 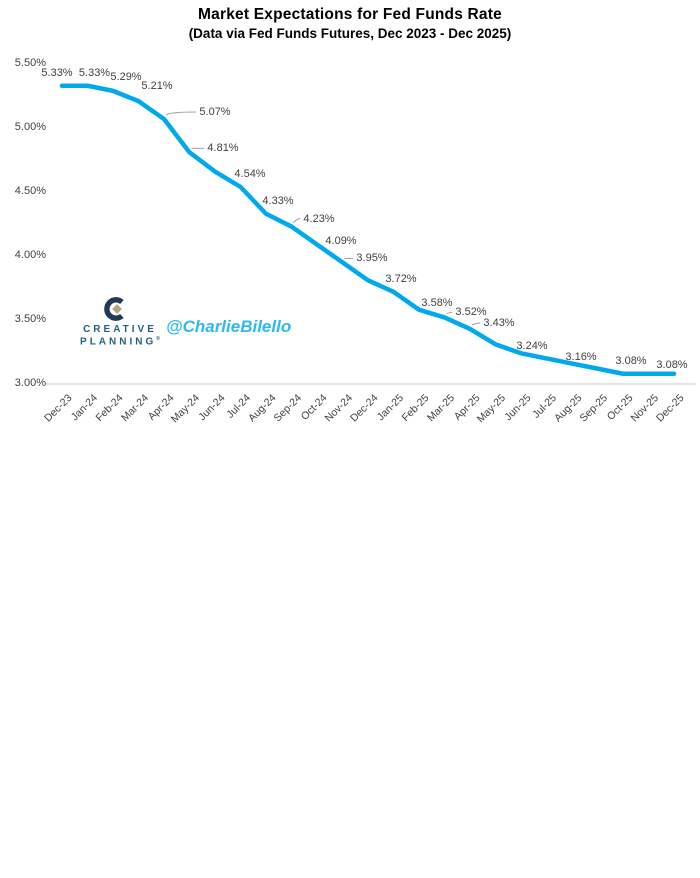 What do you see at coordinates (223, 148) in the screenshot?
I see `data-label: 4.81%` at bounding box center [223, 148].